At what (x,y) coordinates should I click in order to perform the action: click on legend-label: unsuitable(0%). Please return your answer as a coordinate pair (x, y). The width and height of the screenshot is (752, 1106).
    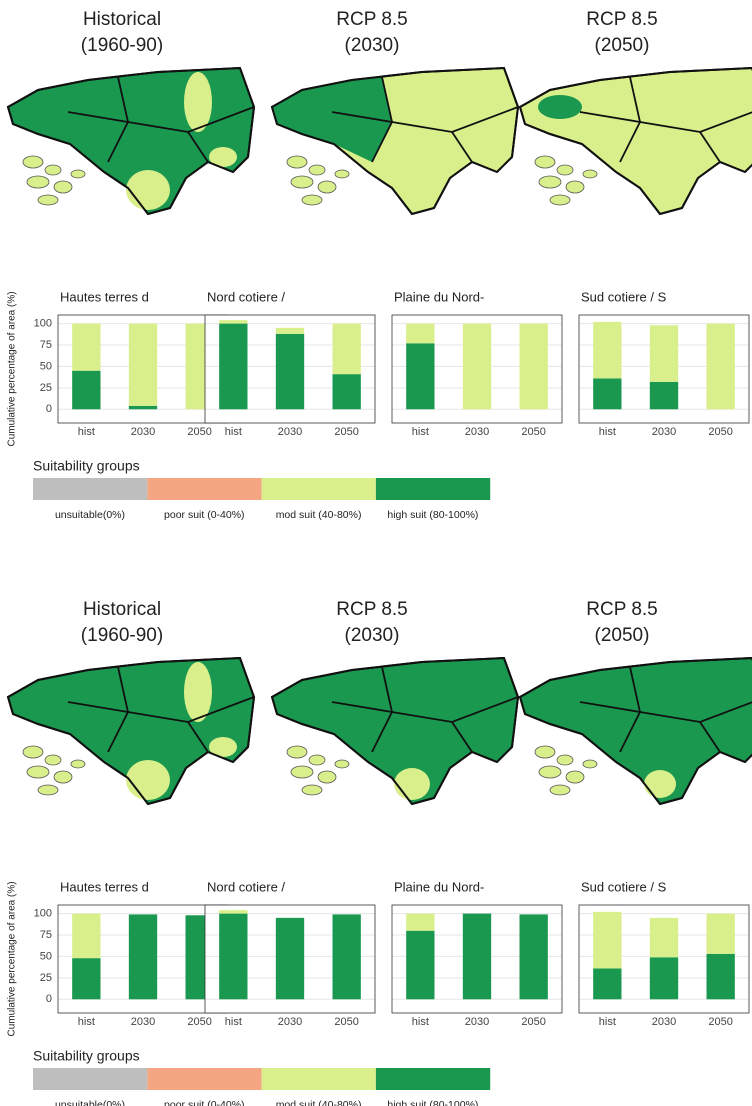
    Looking at the image, I should click on (90, 515).